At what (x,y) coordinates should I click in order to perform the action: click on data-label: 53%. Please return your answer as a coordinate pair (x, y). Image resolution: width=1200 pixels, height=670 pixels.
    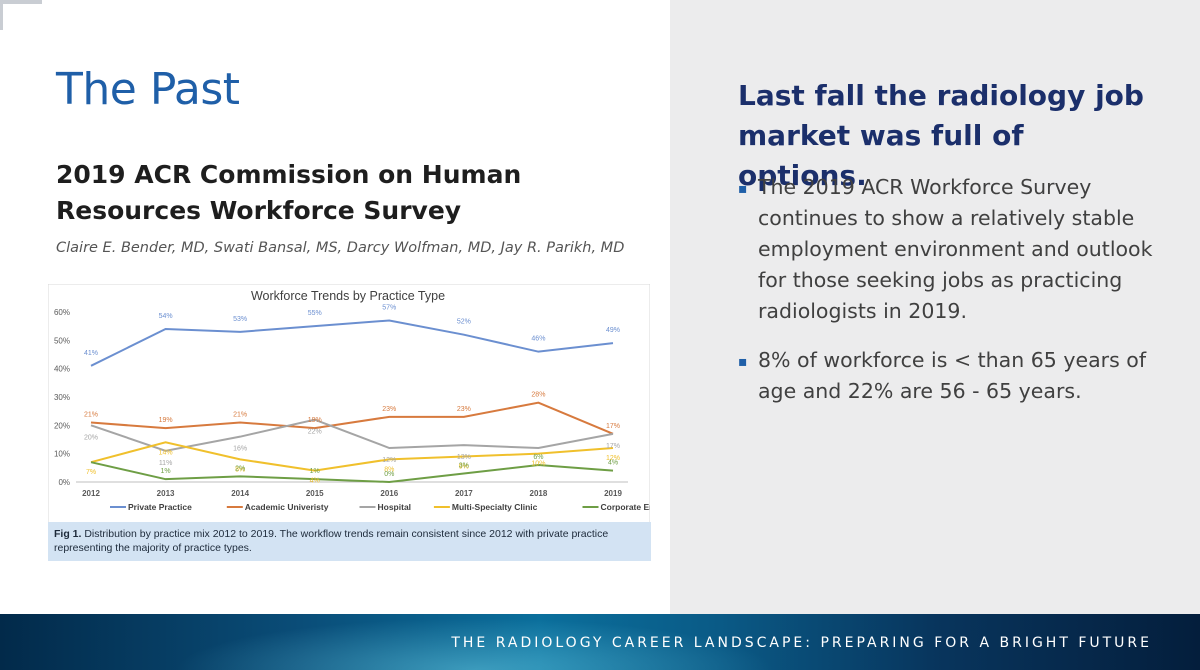
    Looking at the image, I should click on (240, 319).